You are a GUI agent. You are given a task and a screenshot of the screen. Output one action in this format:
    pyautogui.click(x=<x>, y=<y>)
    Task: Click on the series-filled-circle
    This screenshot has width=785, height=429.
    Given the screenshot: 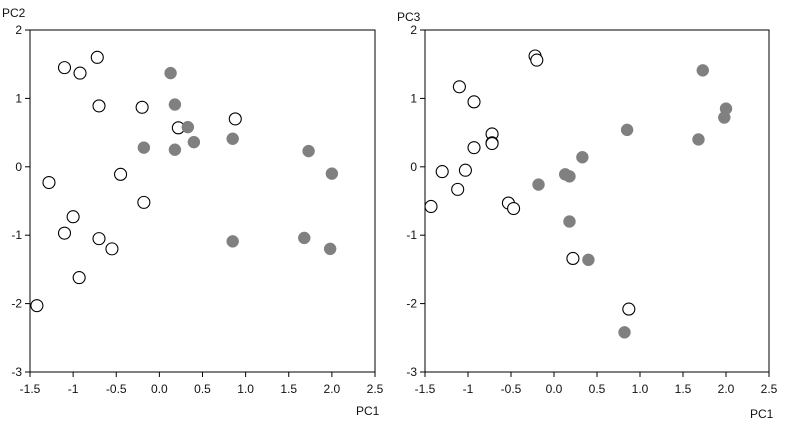 What is the action you would take?
    pyautogui.click(x=238, y=161)
    